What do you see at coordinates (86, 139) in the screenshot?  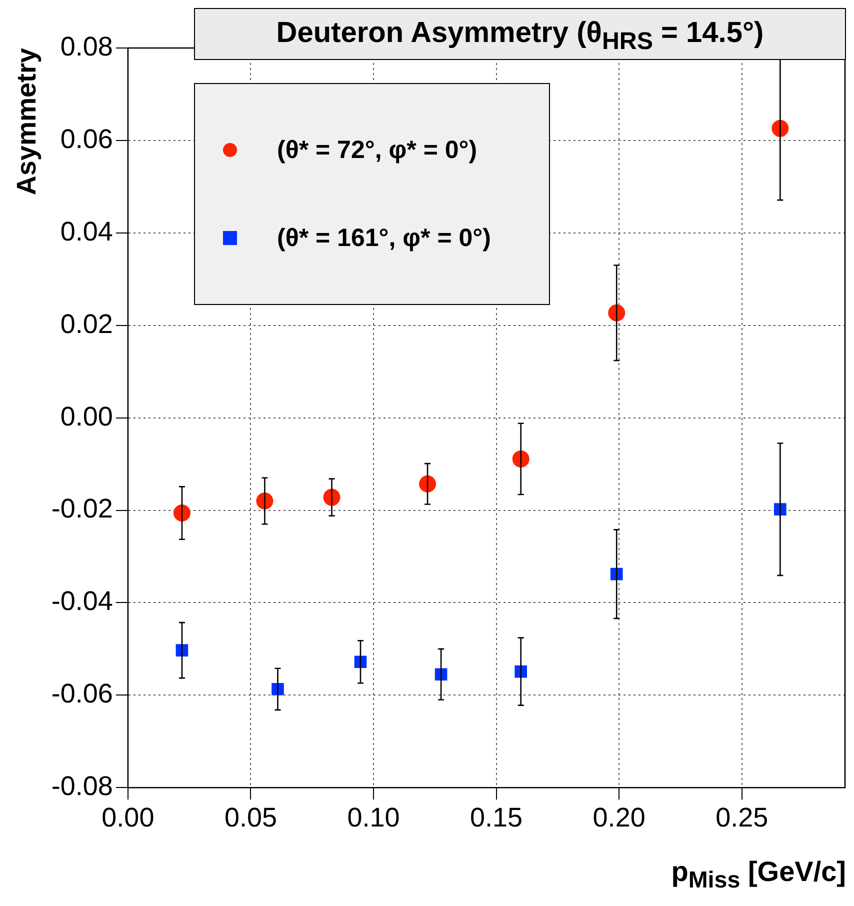 I see `y-tick-label: 0.06` at bounding box center [86, 139].